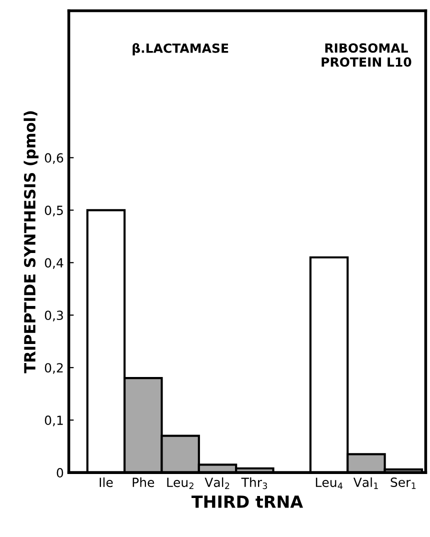 The image size is (430, 537). Describe the element at coordinates (31, 242) in the screenshot. I see `y-axis-title: TRIPEPTIDE SYNTHESIS (pmol)` at that location.